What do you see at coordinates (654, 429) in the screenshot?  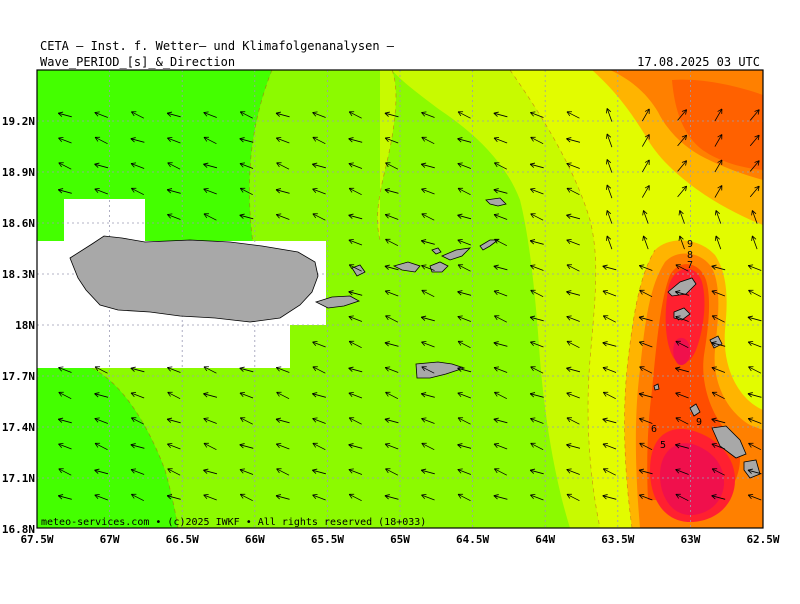 I see `contour-label: 6` at bounding box center [654, 429].